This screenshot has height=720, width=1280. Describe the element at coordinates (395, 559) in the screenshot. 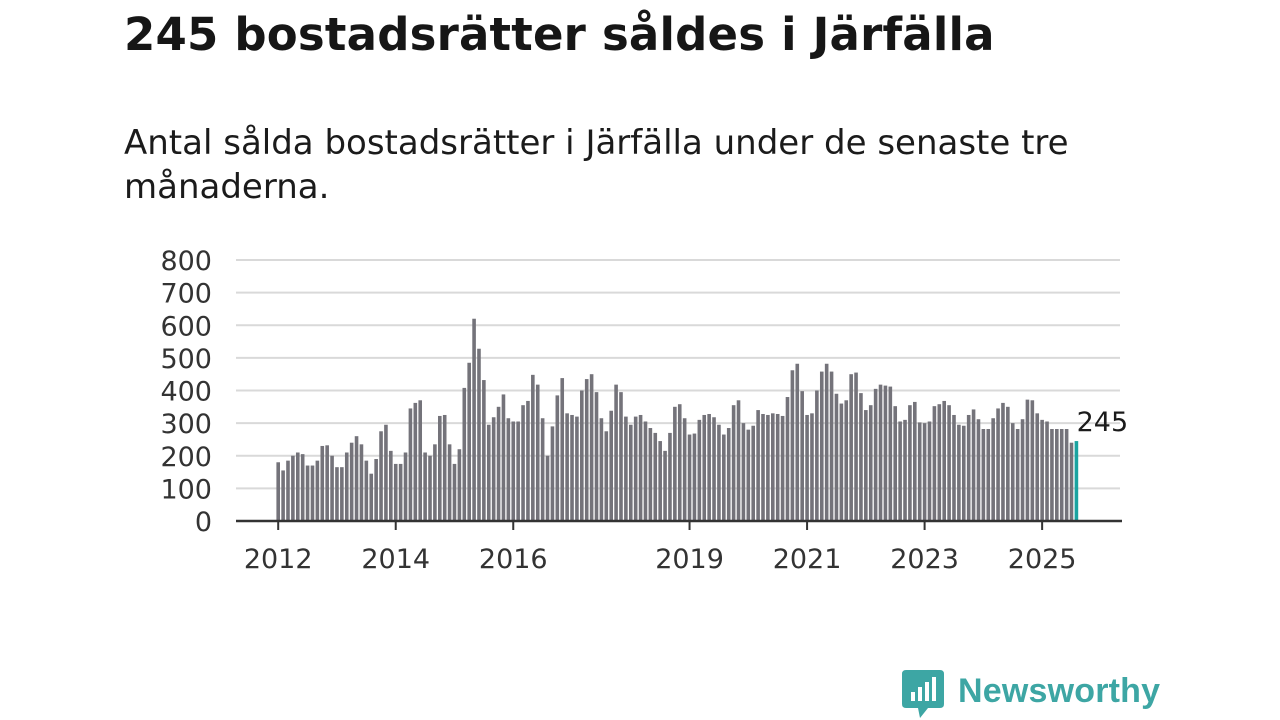

I see `x-tick-label: 2014` at that location.